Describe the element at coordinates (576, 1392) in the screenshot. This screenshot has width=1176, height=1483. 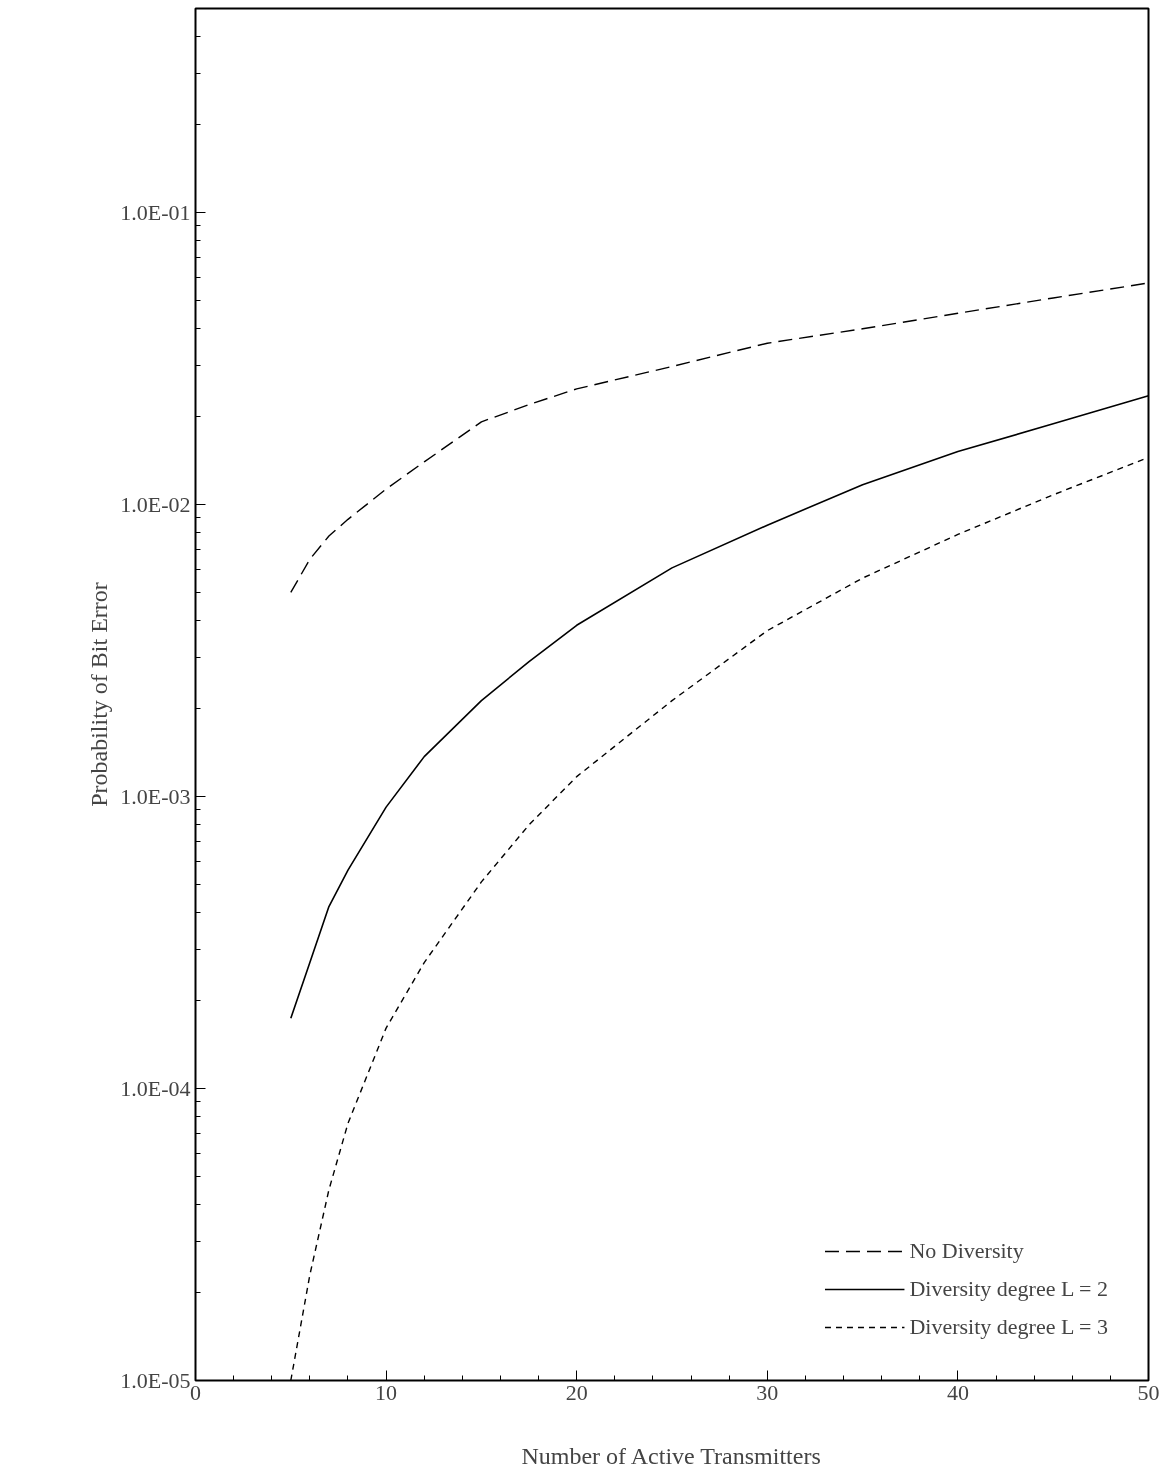
I see `x-tick-label: 20` at that location.